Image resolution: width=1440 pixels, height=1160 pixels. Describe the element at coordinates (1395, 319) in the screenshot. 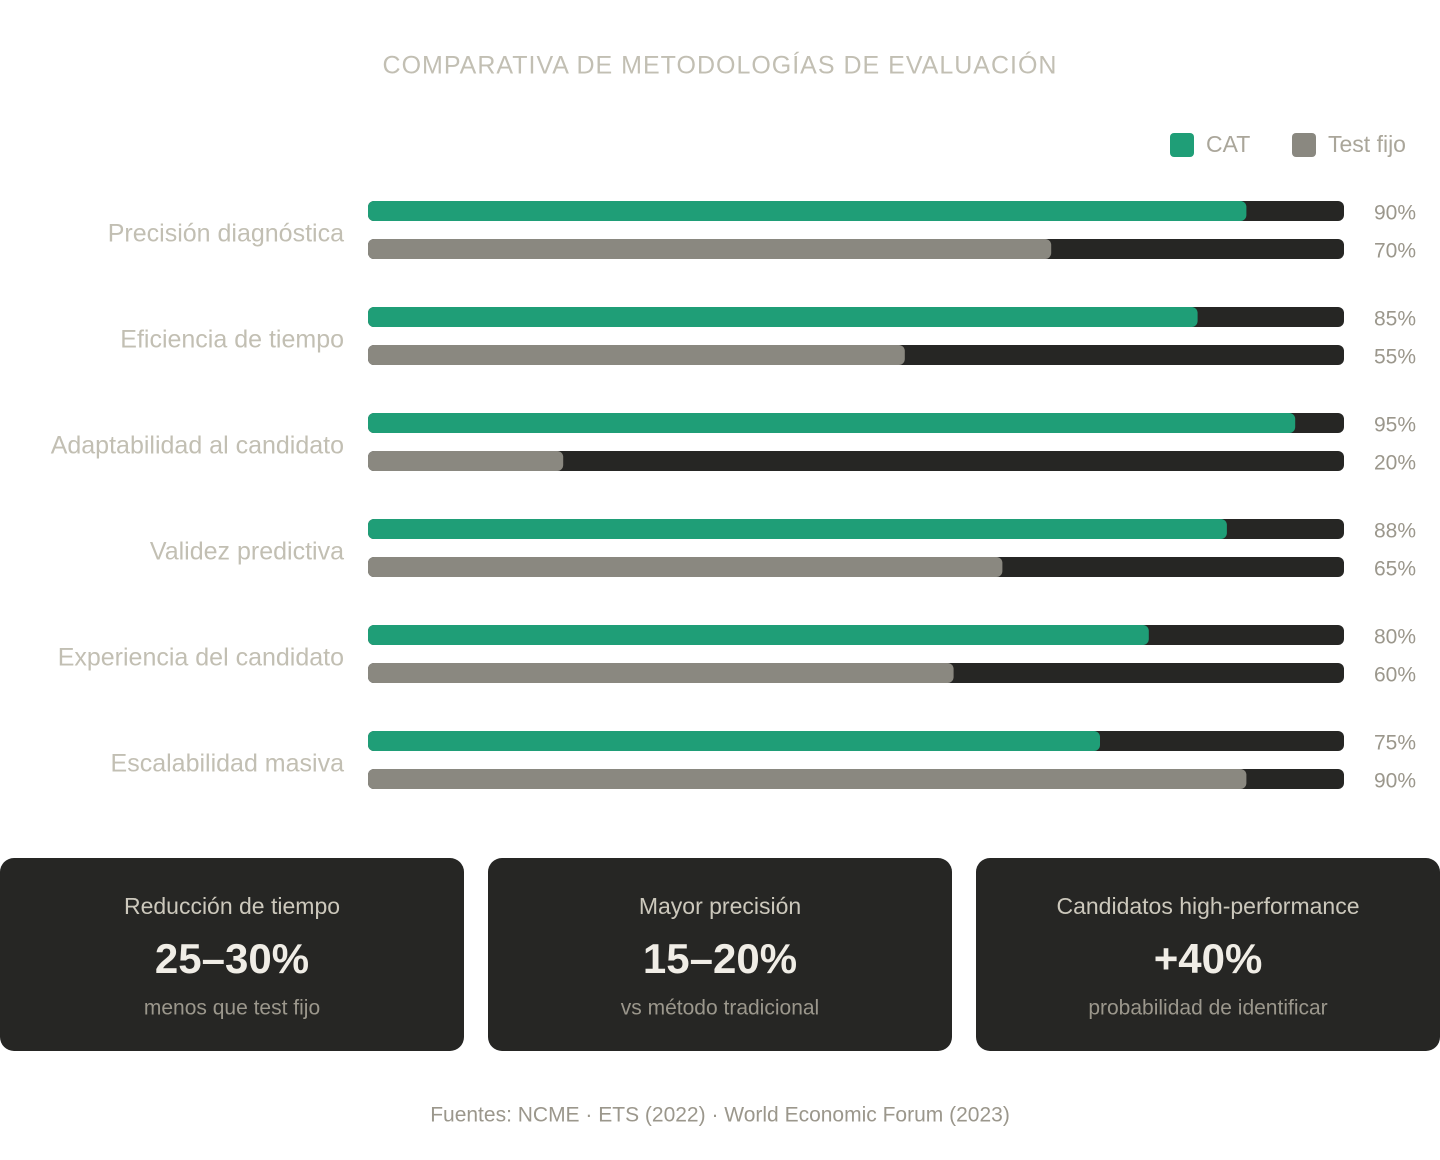

I see `value-label: 85%` at that location.